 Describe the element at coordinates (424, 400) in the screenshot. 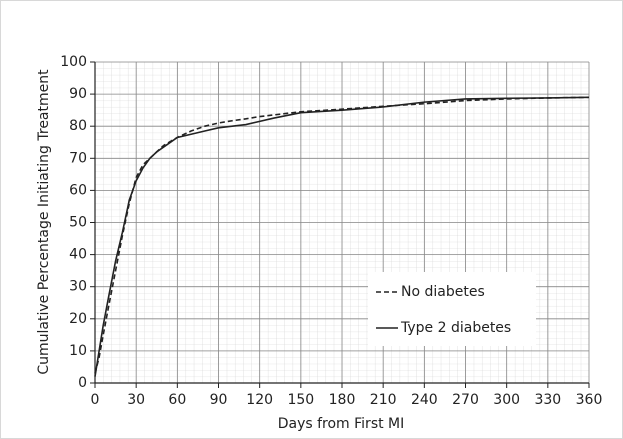

I see `x-tick-label: 240` at that location.